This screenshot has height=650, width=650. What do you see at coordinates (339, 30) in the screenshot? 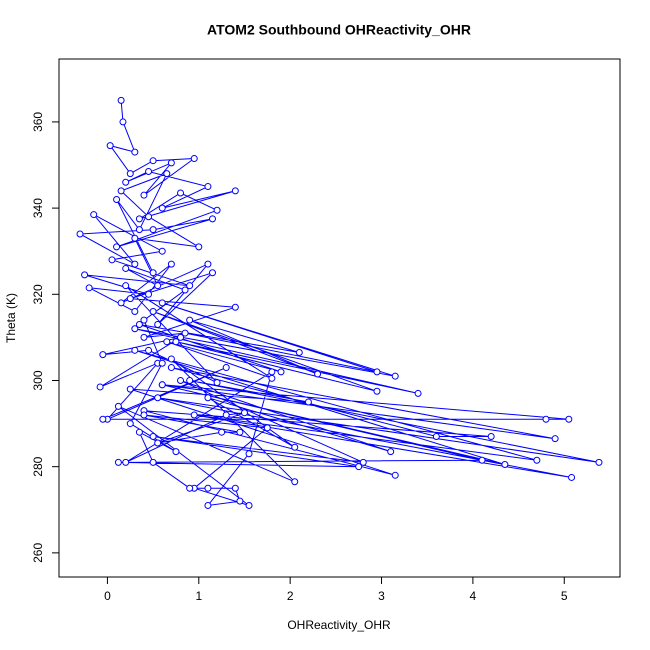
I see `chart-title: ATOM2 Southbound OHReactivity_OHR` at bounding box center [339, 30].